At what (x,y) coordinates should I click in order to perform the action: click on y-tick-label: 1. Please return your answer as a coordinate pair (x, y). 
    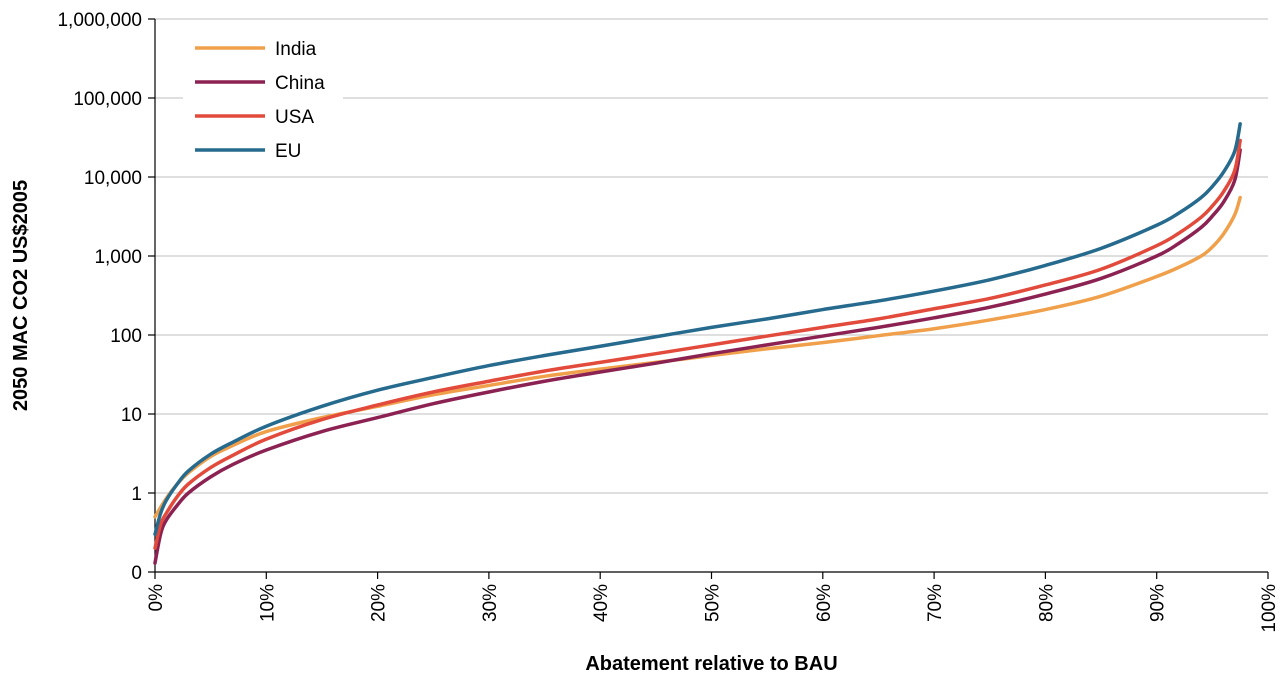
    Looking at the image, I should click on (136, 494).